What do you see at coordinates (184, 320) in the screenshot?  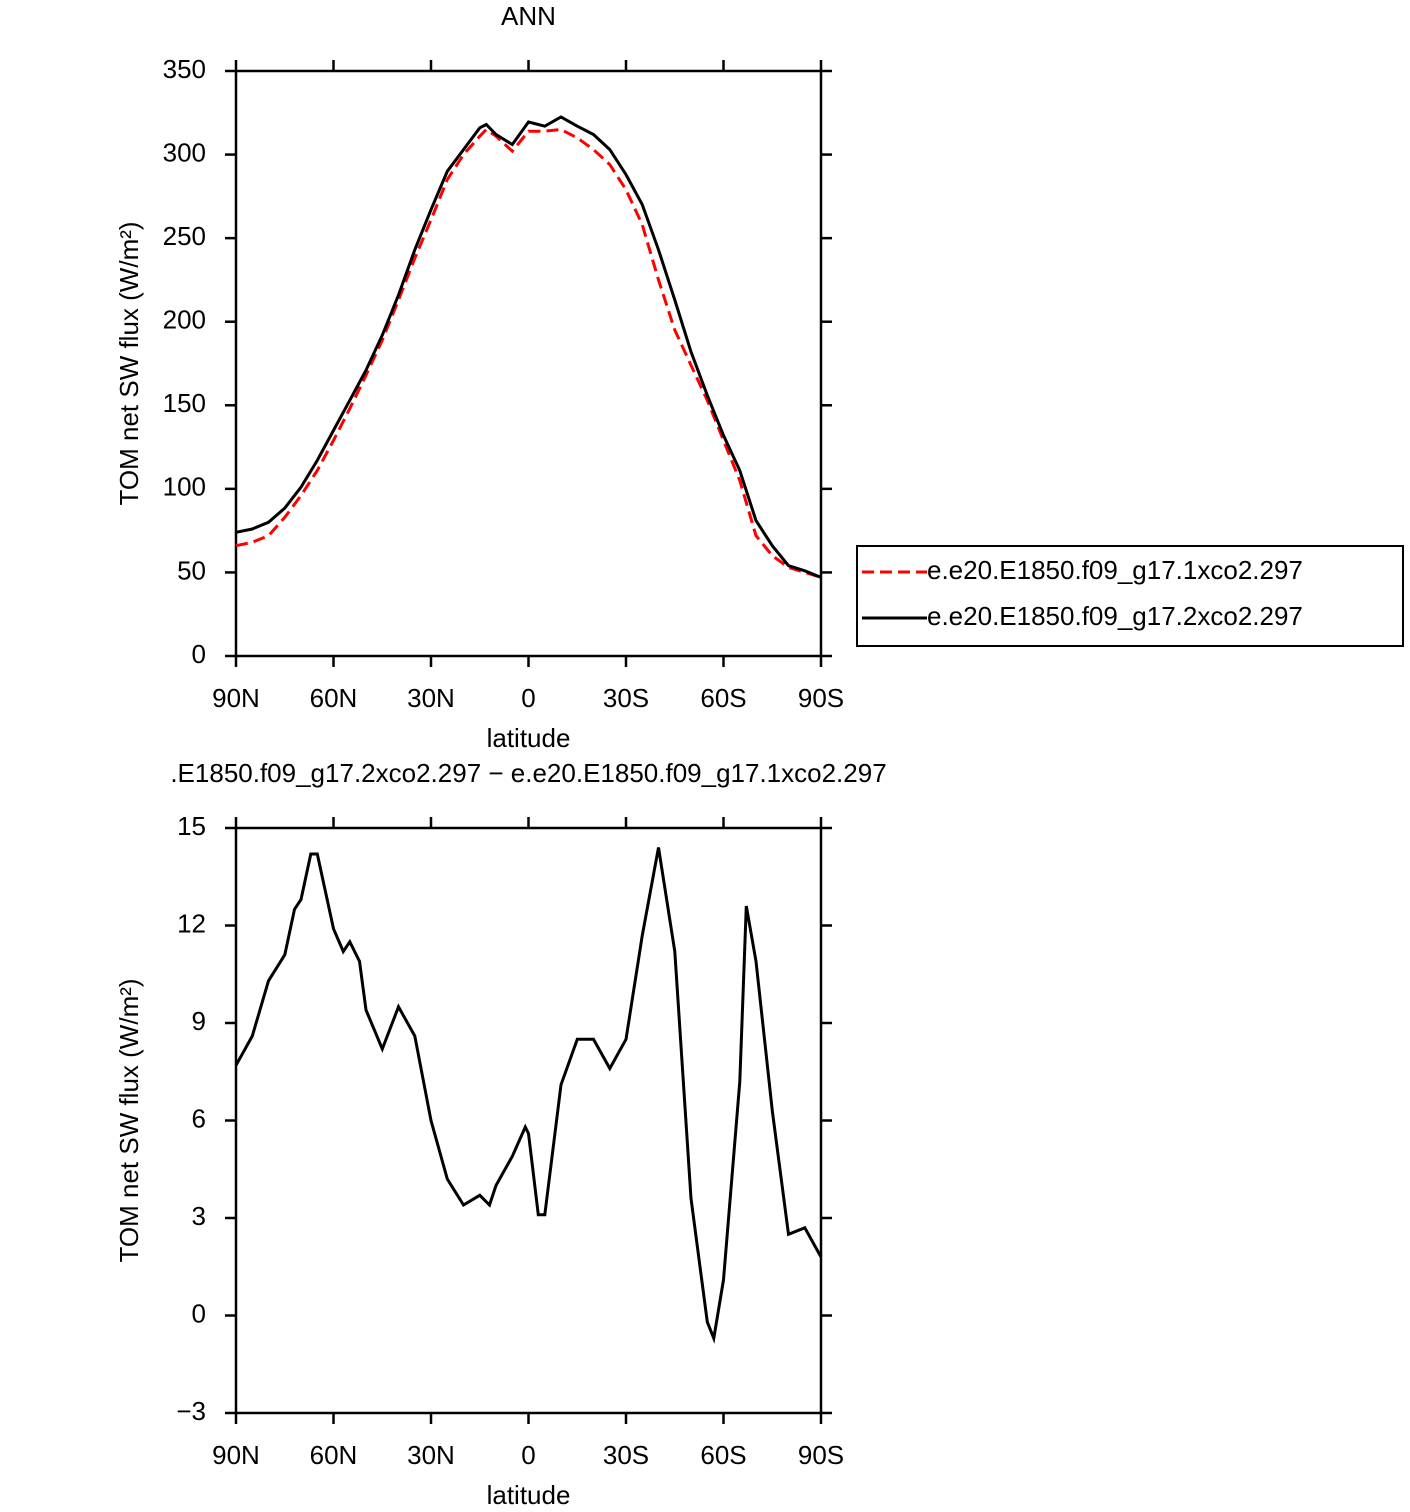 I see `y-tick-label: 200` at bounding box center [184, 320].